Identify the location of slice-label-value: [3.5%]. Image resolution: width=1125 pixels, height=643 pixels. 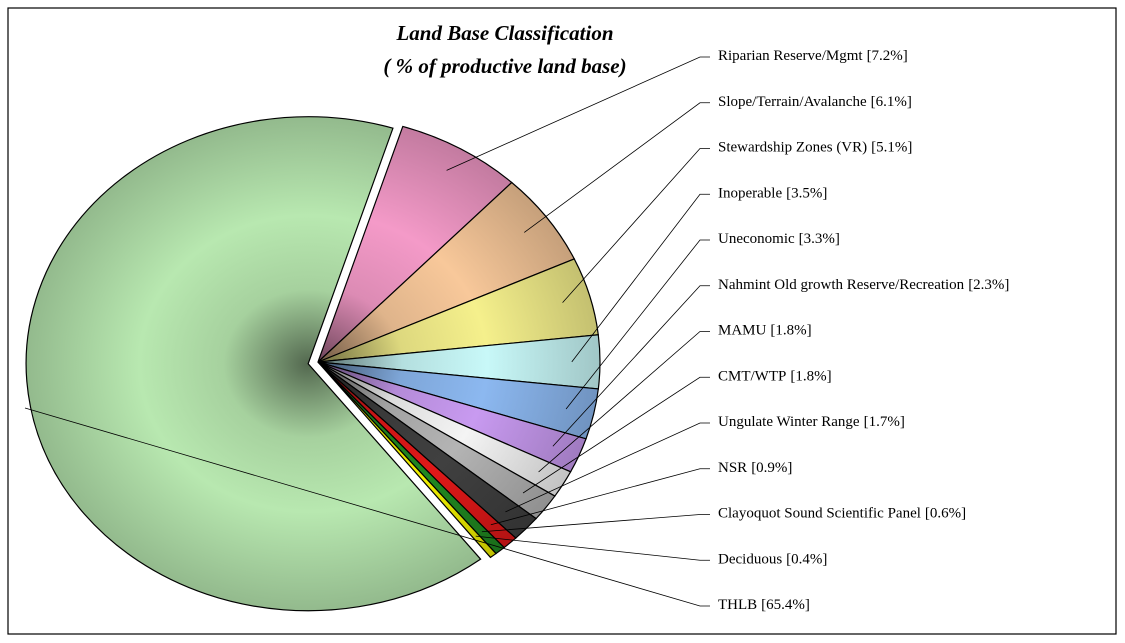
(806, 194).